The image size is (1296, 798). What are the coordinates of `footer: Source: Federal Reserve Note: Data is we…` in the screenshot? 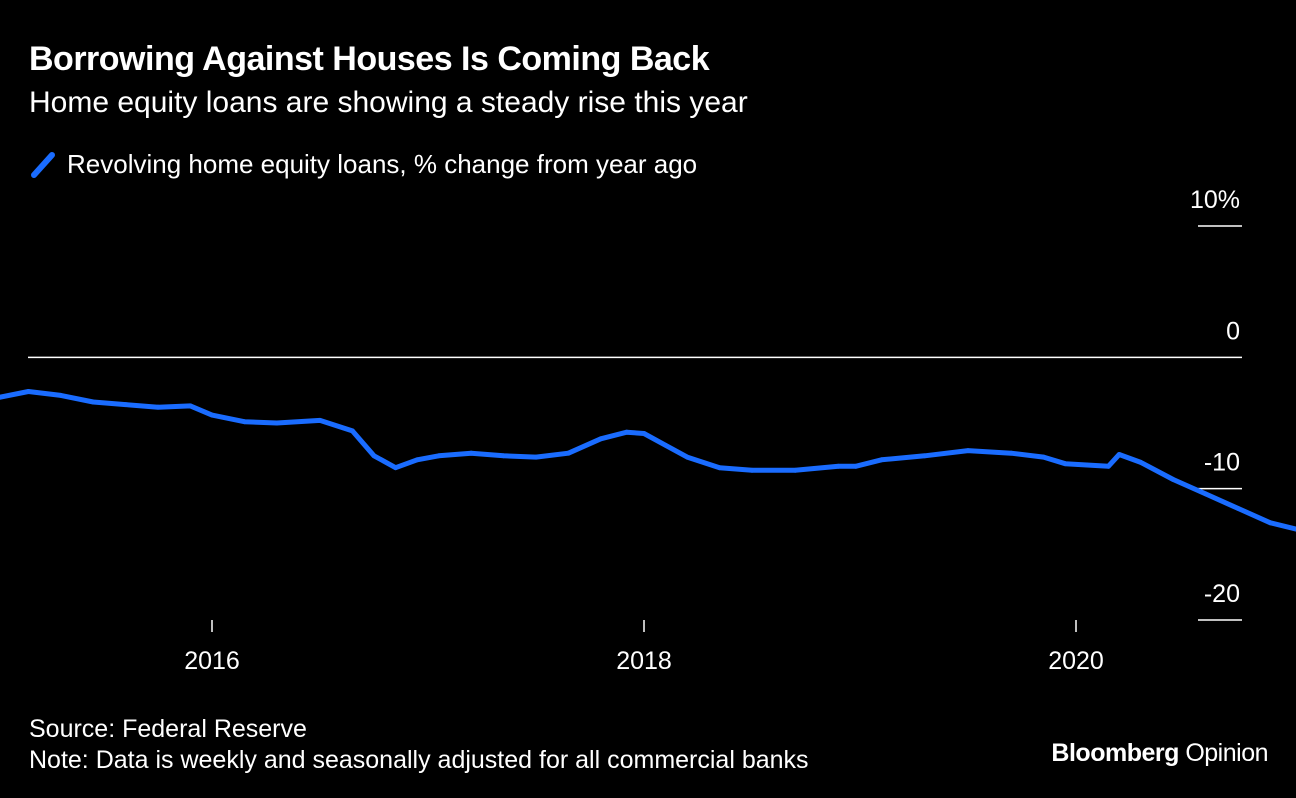 It's located at (419, 745).